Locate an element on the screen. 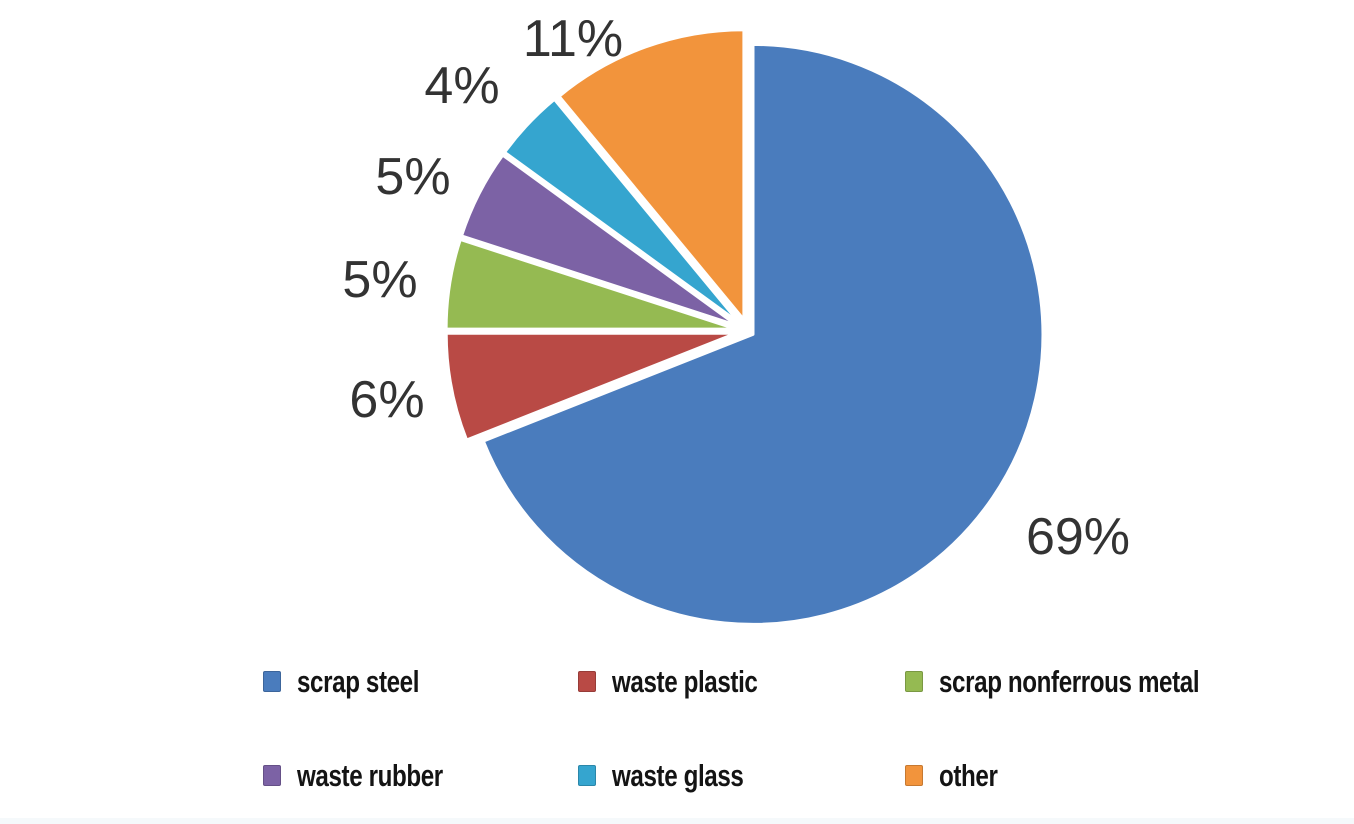 The width and height of the screenshot is (1354, 824). legend-item-waste-rubber: waste rubber is located at coordinates (373, 775).